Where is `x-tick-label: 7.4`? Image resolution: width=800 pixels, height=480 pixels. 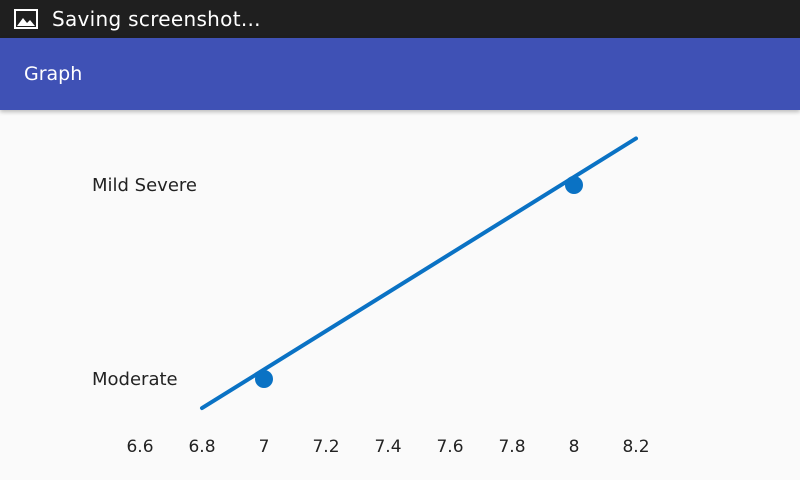
x-tick-label: 7.4 is located at coordinates (387, 447).